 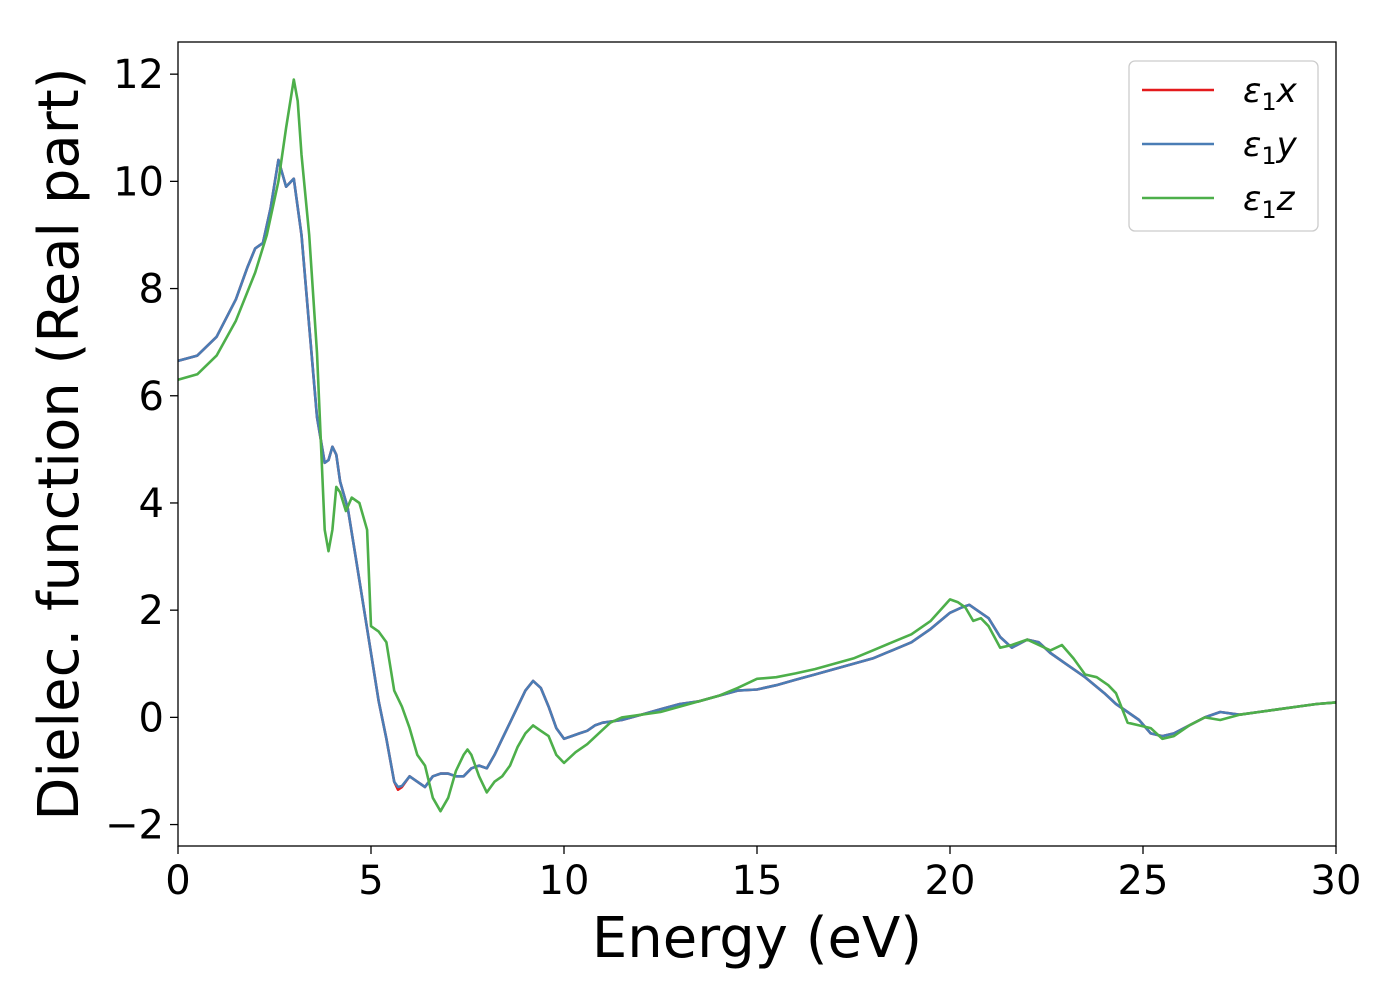 I want to click on y-axis-label: Dielec. function (Real part), so click(x=59, y=443).